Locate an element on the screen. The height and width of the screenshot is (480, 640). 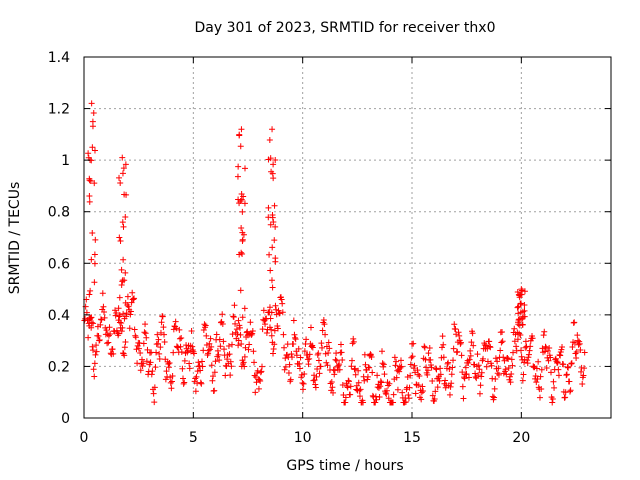
y-tick-label: 0 is located at coordinates (65, 419).